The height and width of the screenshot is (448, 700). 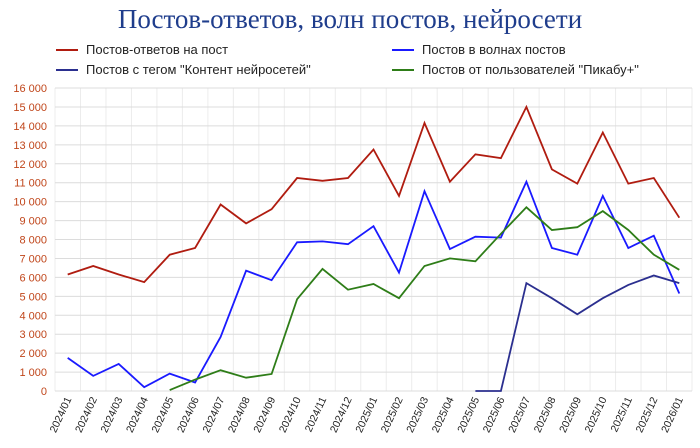 What do you see at coordinates (44, 392) in the screenshot?
I see `y-tick-label: 0` at bounding box center [44, 392].